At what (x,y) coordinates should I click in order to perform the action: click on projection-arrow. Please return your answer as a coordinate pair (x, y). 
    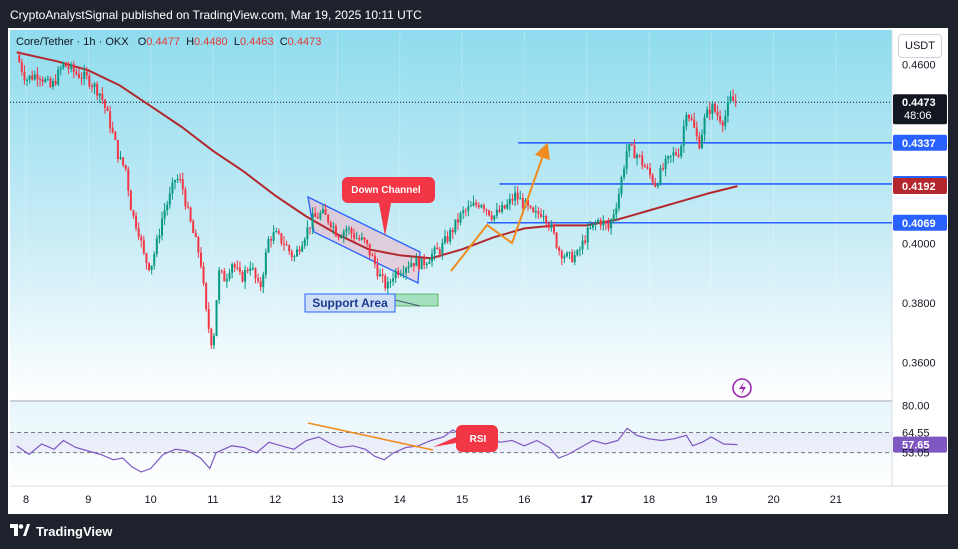
    Looking at the image, I should click on (500, 207).